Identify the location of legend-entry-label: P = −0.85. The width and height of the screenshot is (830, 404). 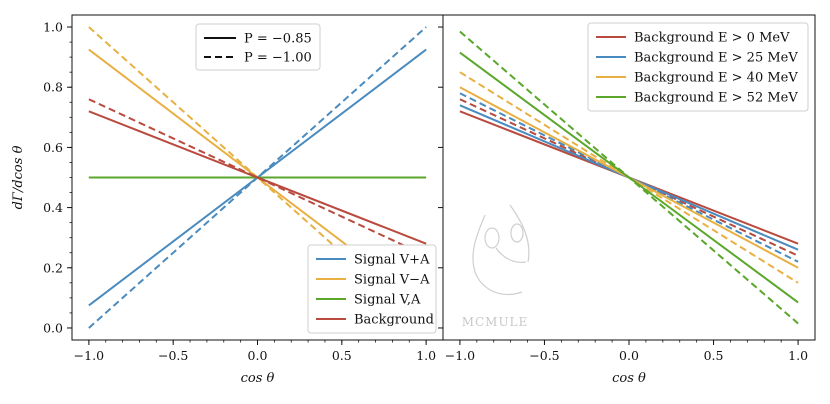
(278, 39).